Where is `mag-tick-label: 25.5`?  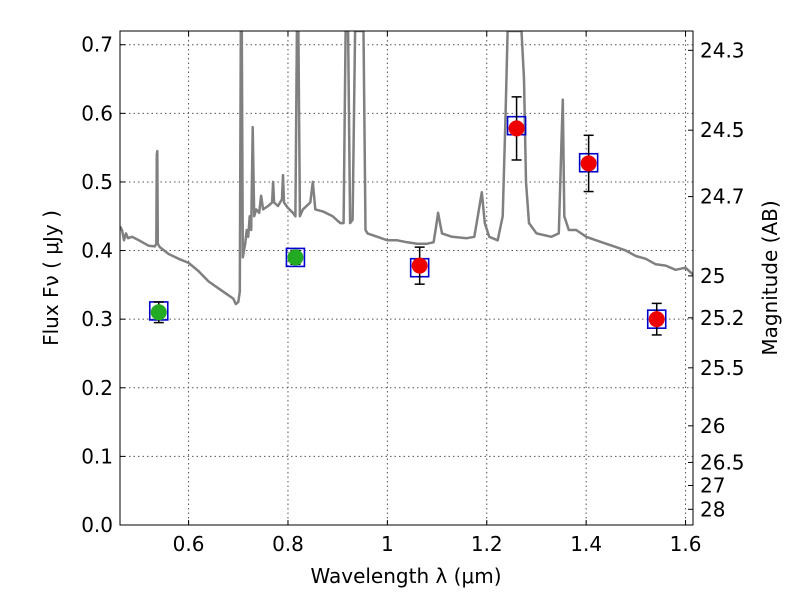
mag-tick-label: 25.5 is located at coordinates (722, 368).